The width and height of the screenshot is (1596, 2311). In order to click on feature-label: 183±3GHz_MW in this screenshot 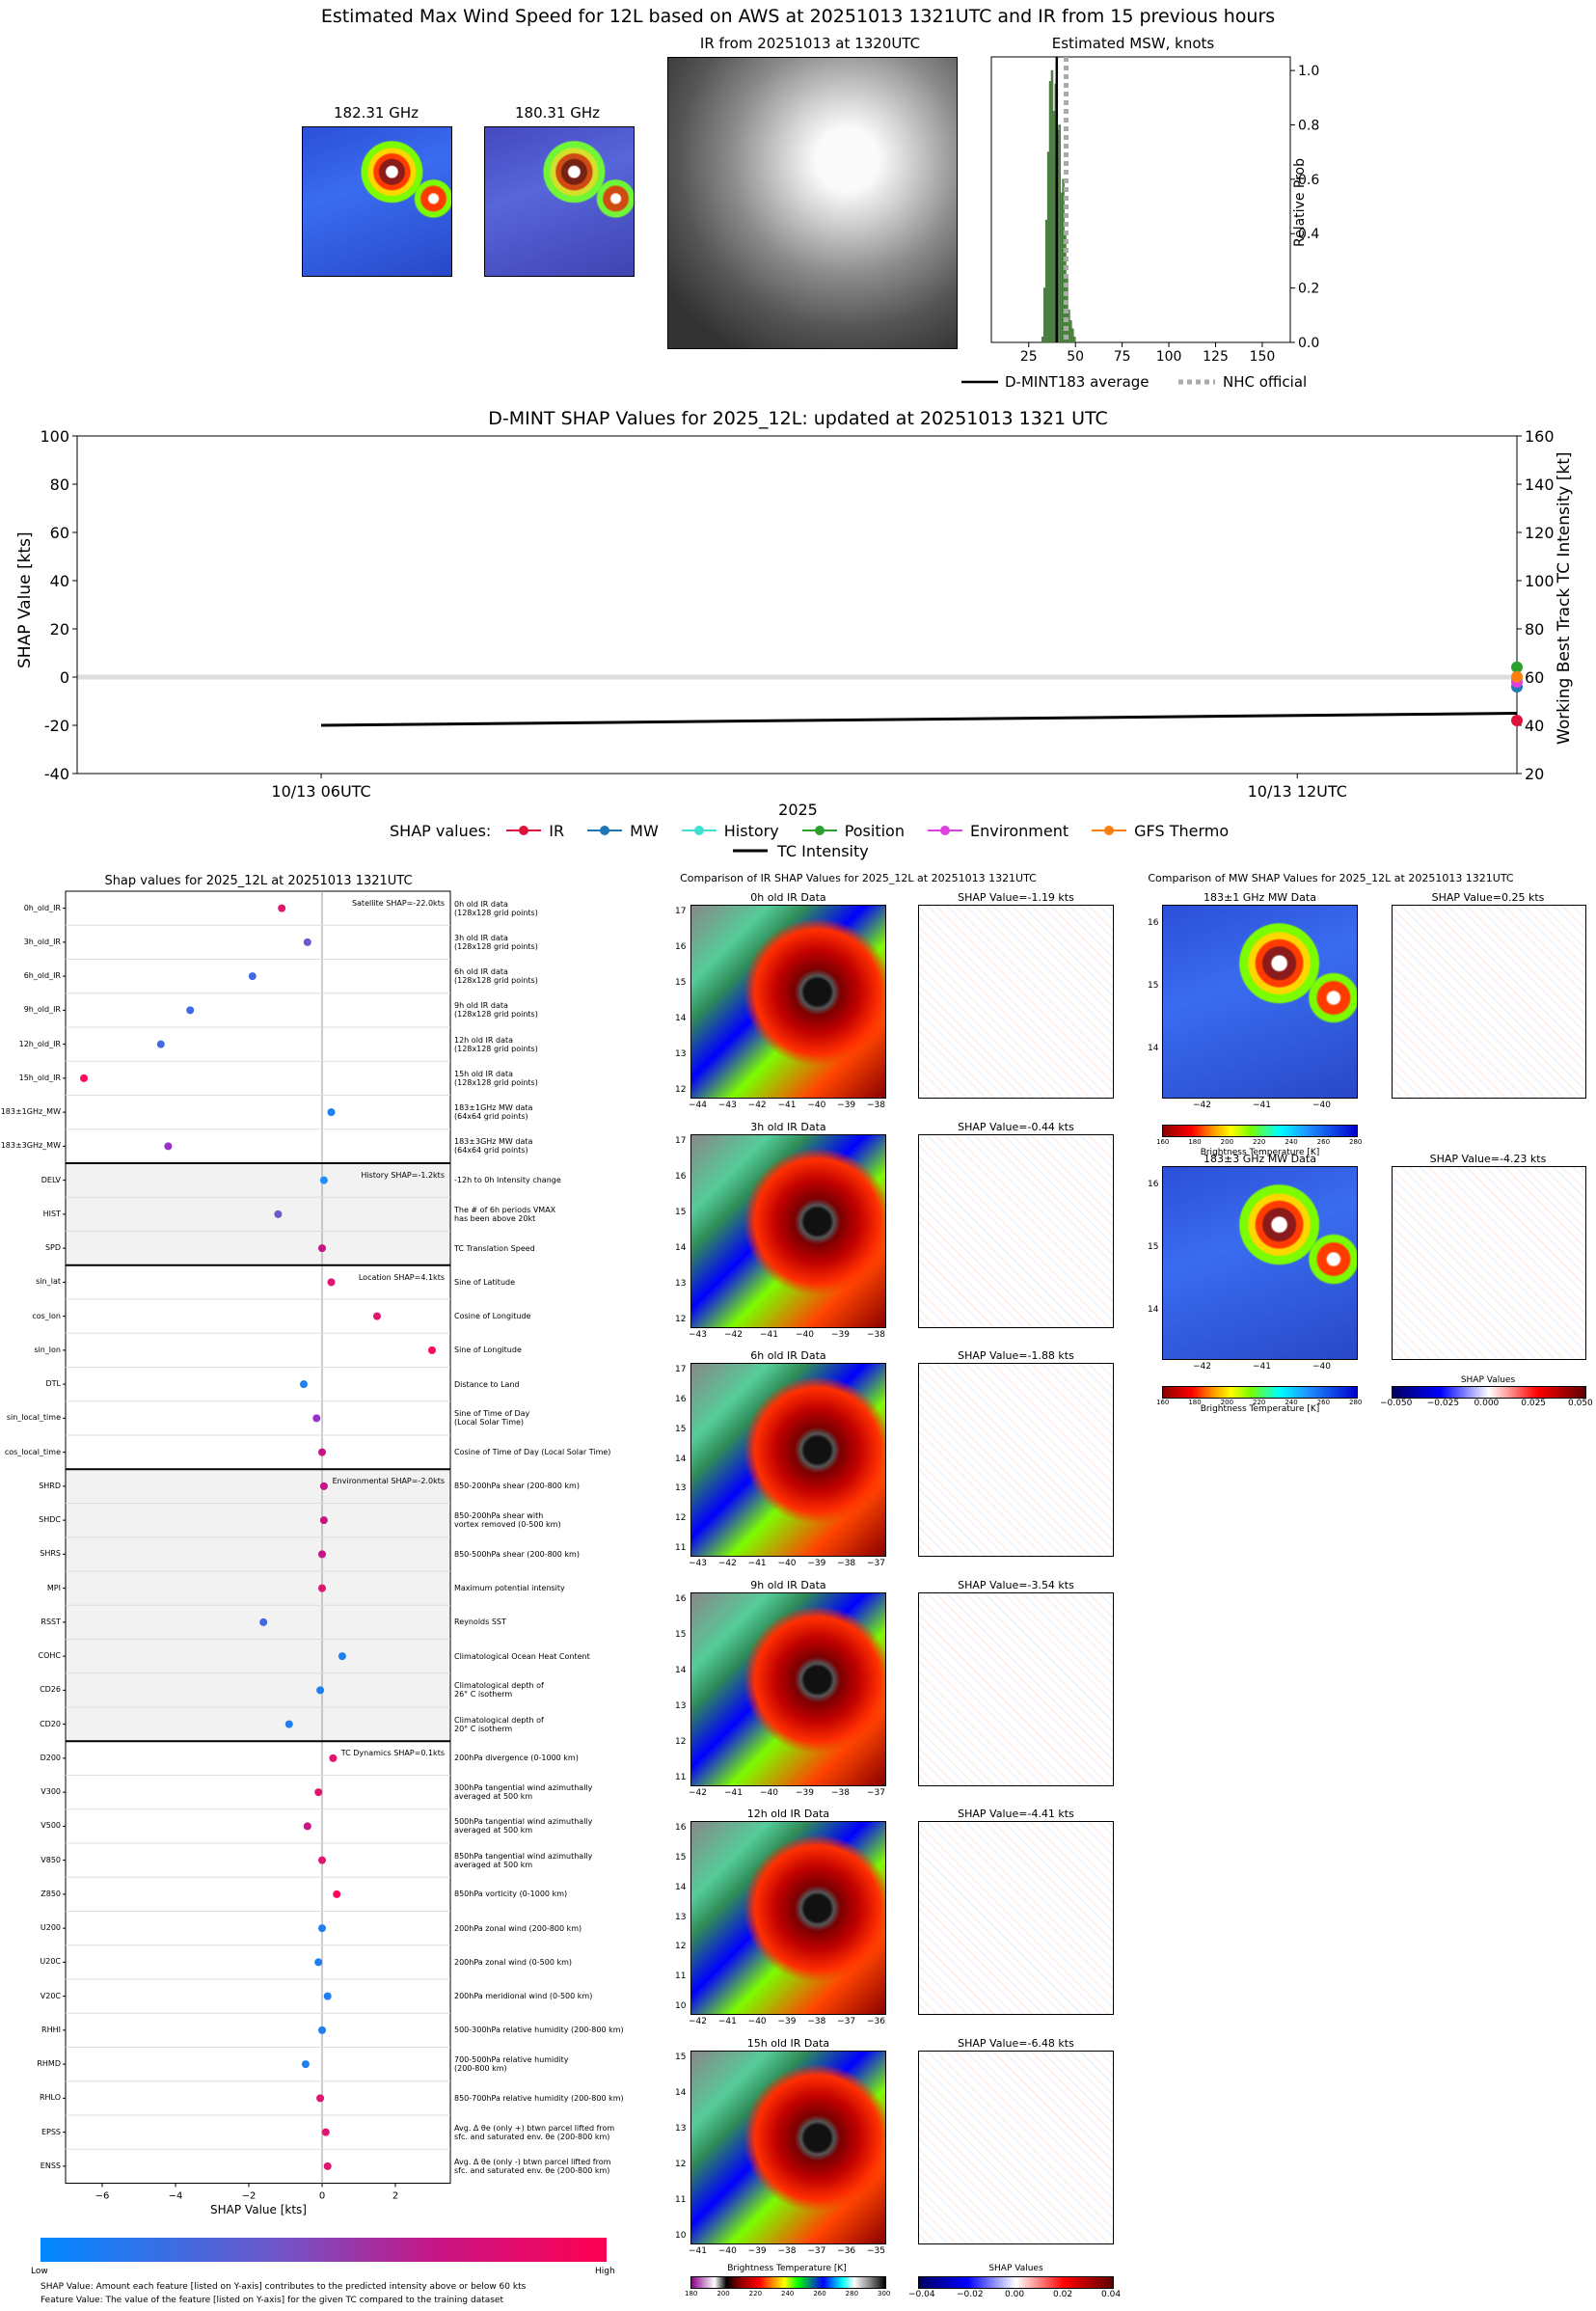, I will do `click(31, 1146)`.